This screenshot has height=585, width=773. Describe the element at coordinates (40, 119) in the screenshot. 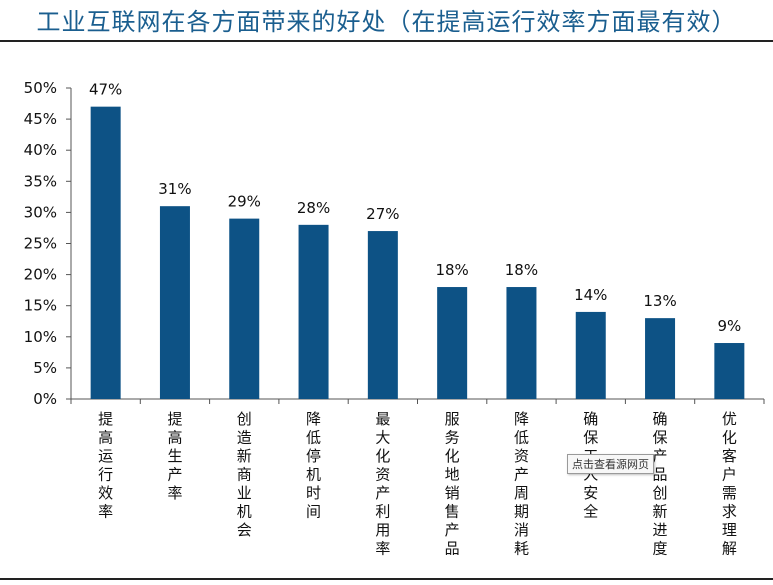

I see `y-tick-label: 45%` at that location.